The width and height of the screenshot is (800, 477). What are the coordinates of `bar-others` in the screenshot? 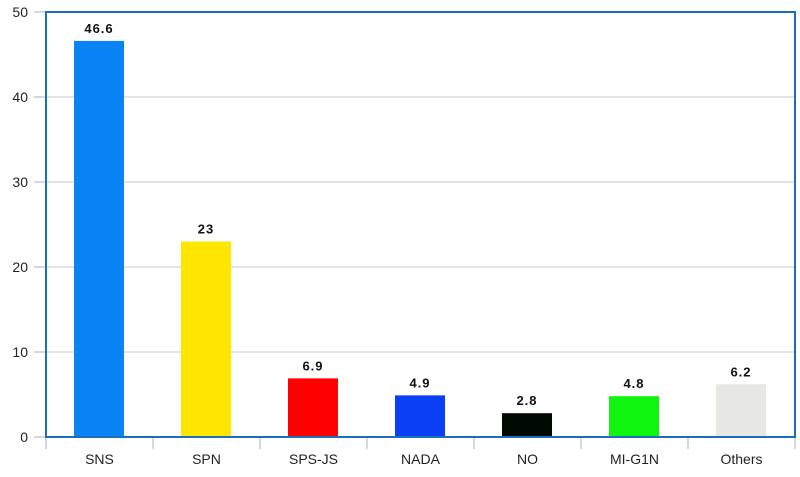 It's located at (741, 410).